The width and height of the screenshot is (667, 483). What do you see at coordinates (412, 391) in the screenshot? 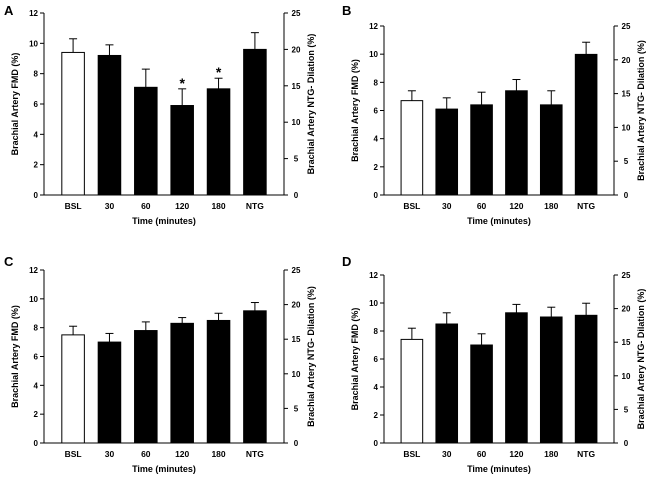
I see `bar-bsl` at bounding box center [412, 391].